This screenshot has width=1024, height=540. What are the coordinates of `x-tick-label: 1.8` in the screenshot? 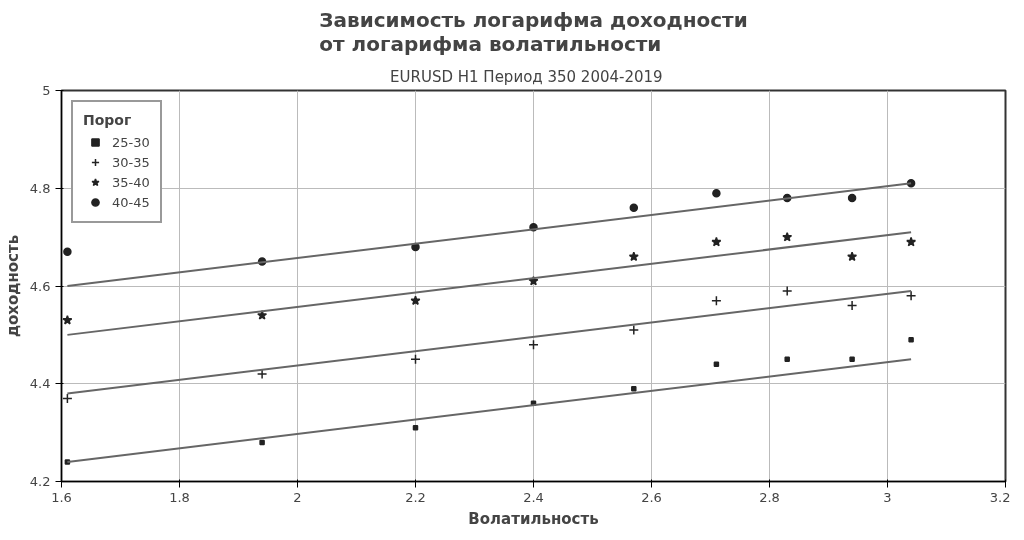 It's located at (179, 497).